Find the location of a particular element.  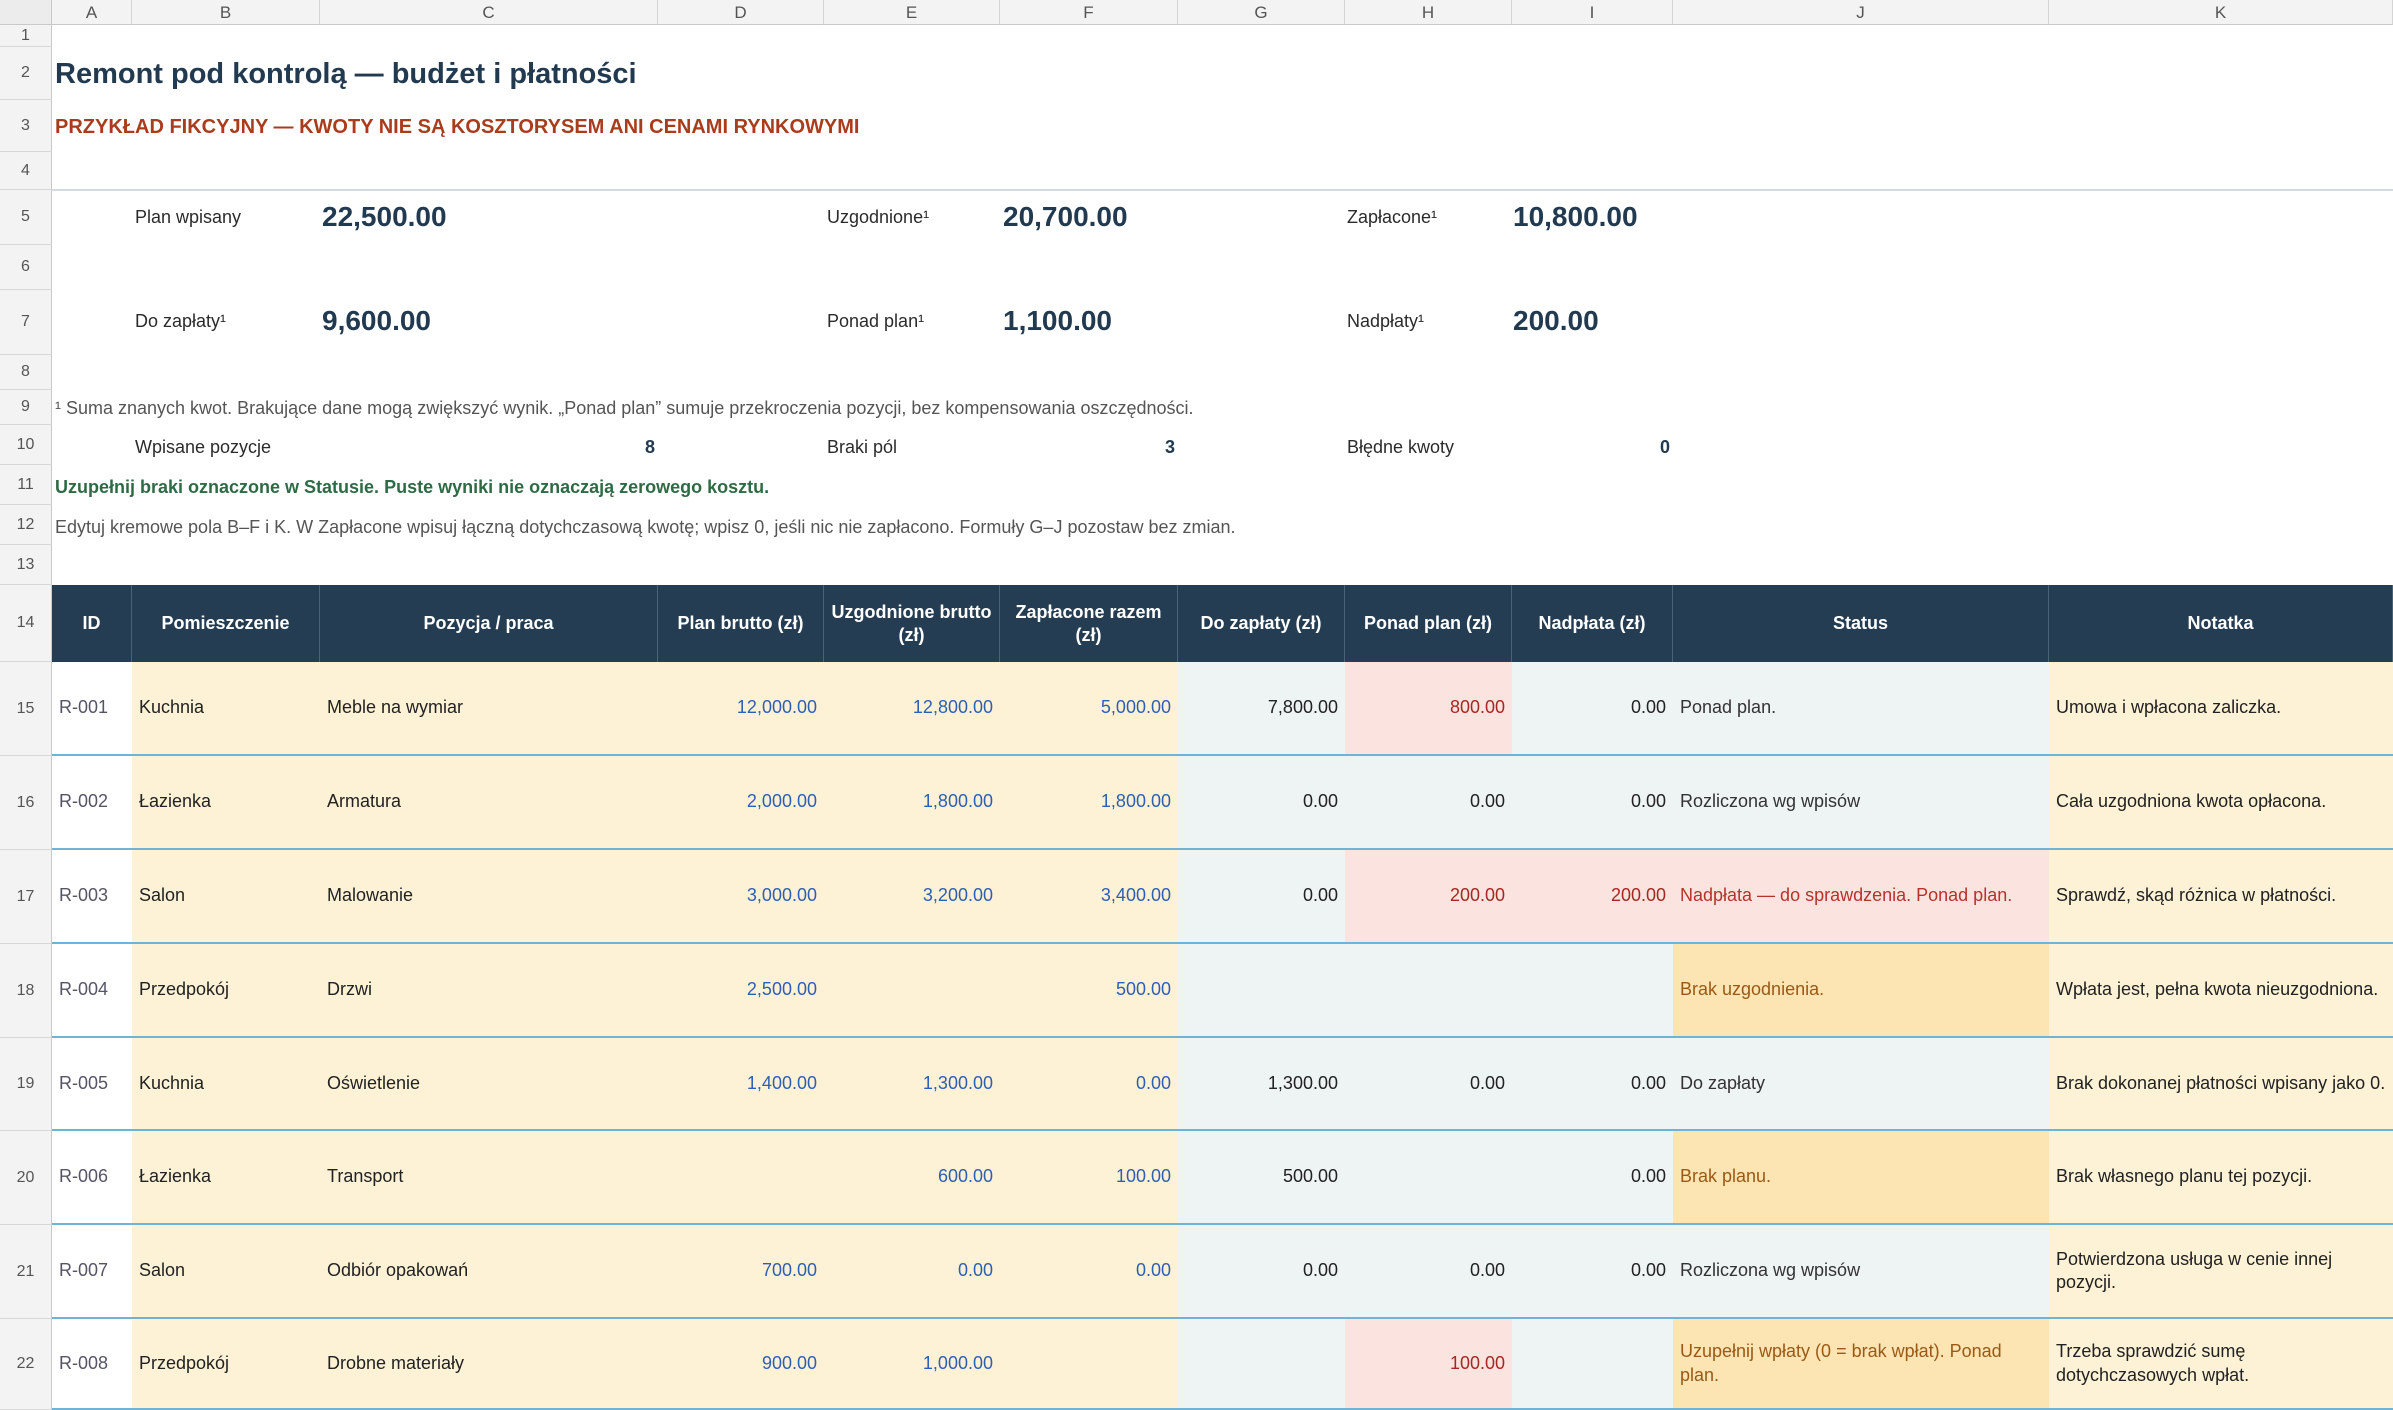

header-status: Status is located at coordinates (1861, 623).